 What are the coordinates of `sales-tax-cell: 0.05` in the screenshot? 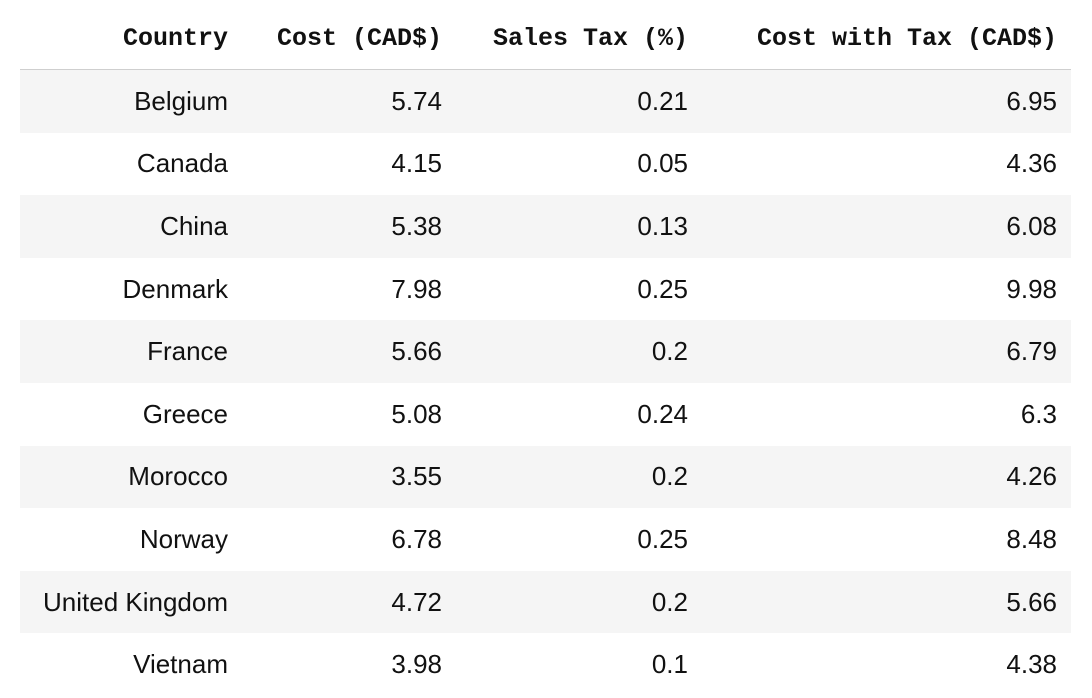 It's located at (579, 164).